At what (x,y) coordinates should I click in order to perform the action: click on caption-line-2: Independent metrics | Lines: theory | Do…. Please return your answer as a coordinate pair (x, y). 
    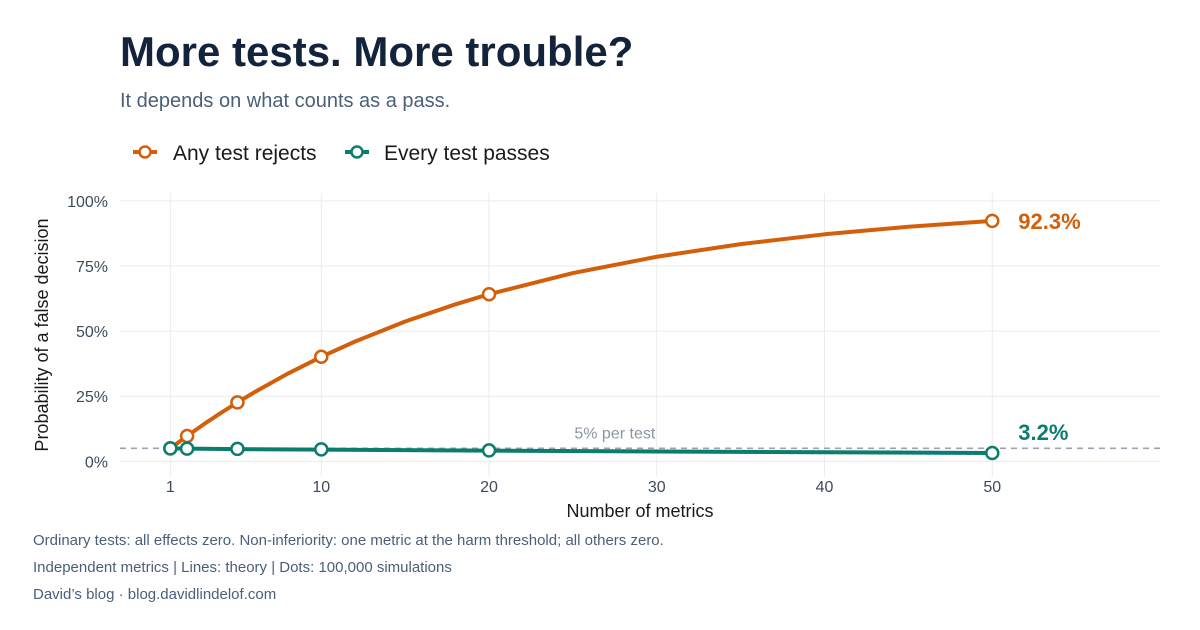
    Looking at the image, I should click on (242, 567).